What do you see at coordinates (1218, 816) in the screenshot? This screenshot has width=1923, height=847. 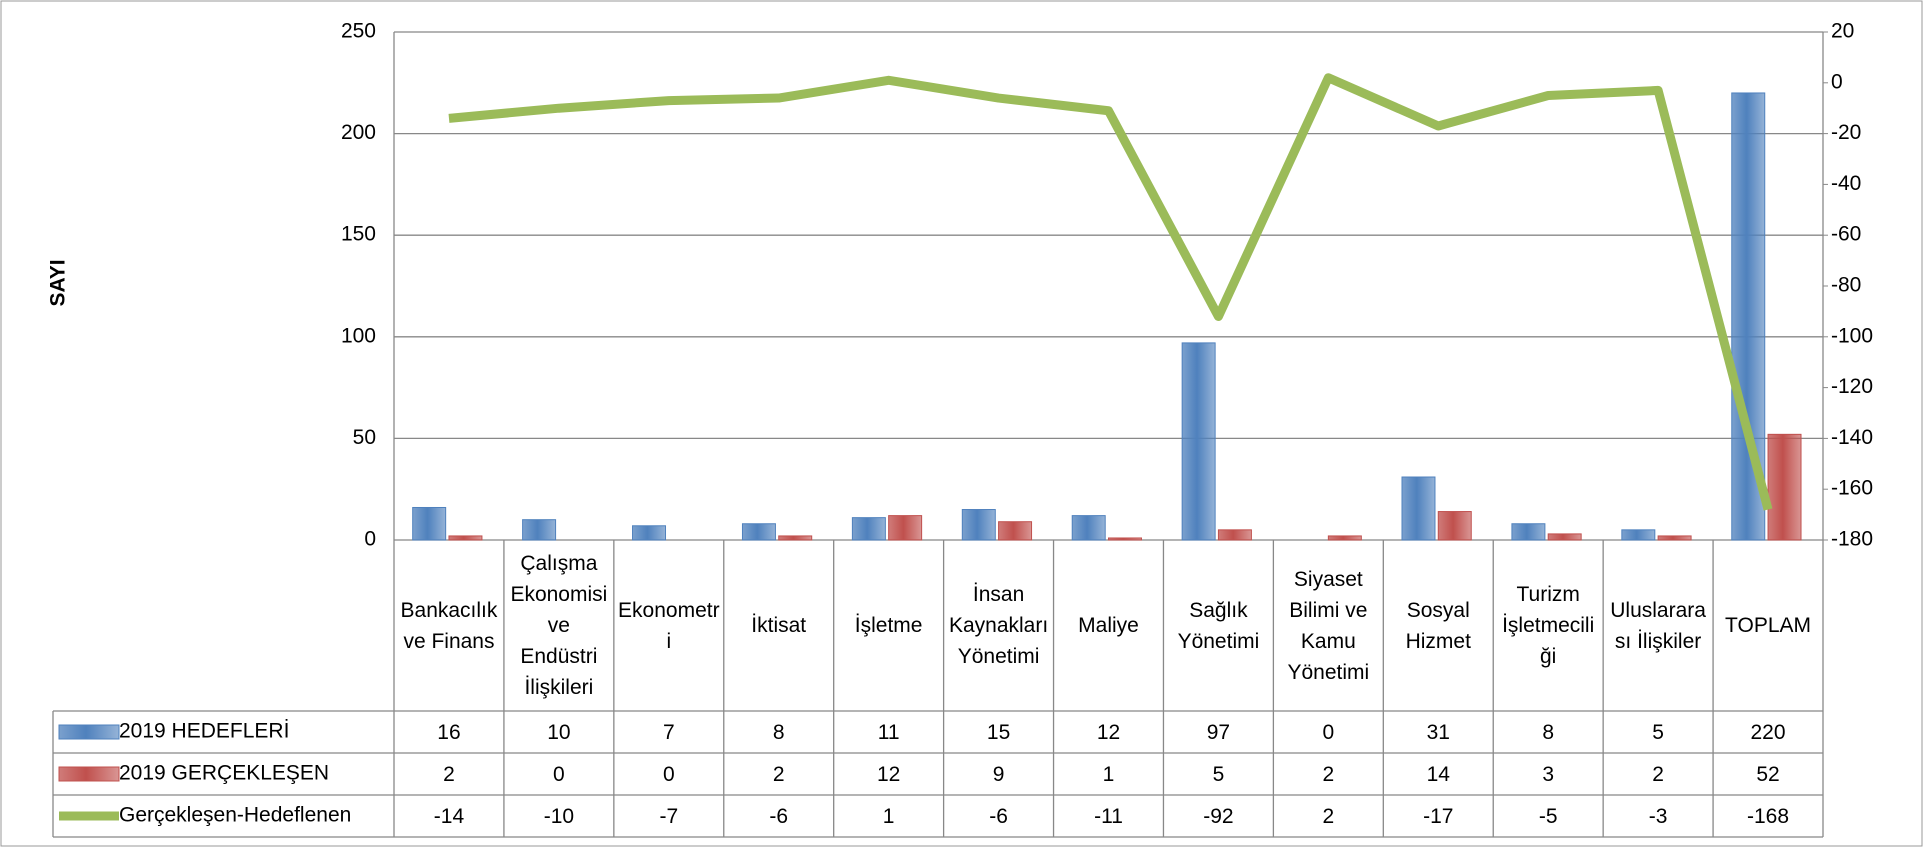 I see `table-value: -92` at bounding box center [1218, 816].